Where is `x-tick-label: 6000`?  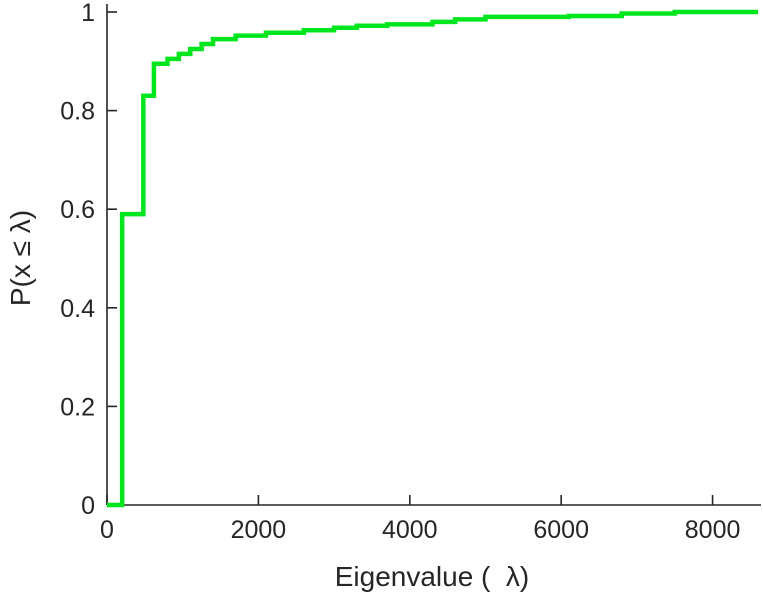 x-tick-label: 6000 is located at coordinates (561, 530).